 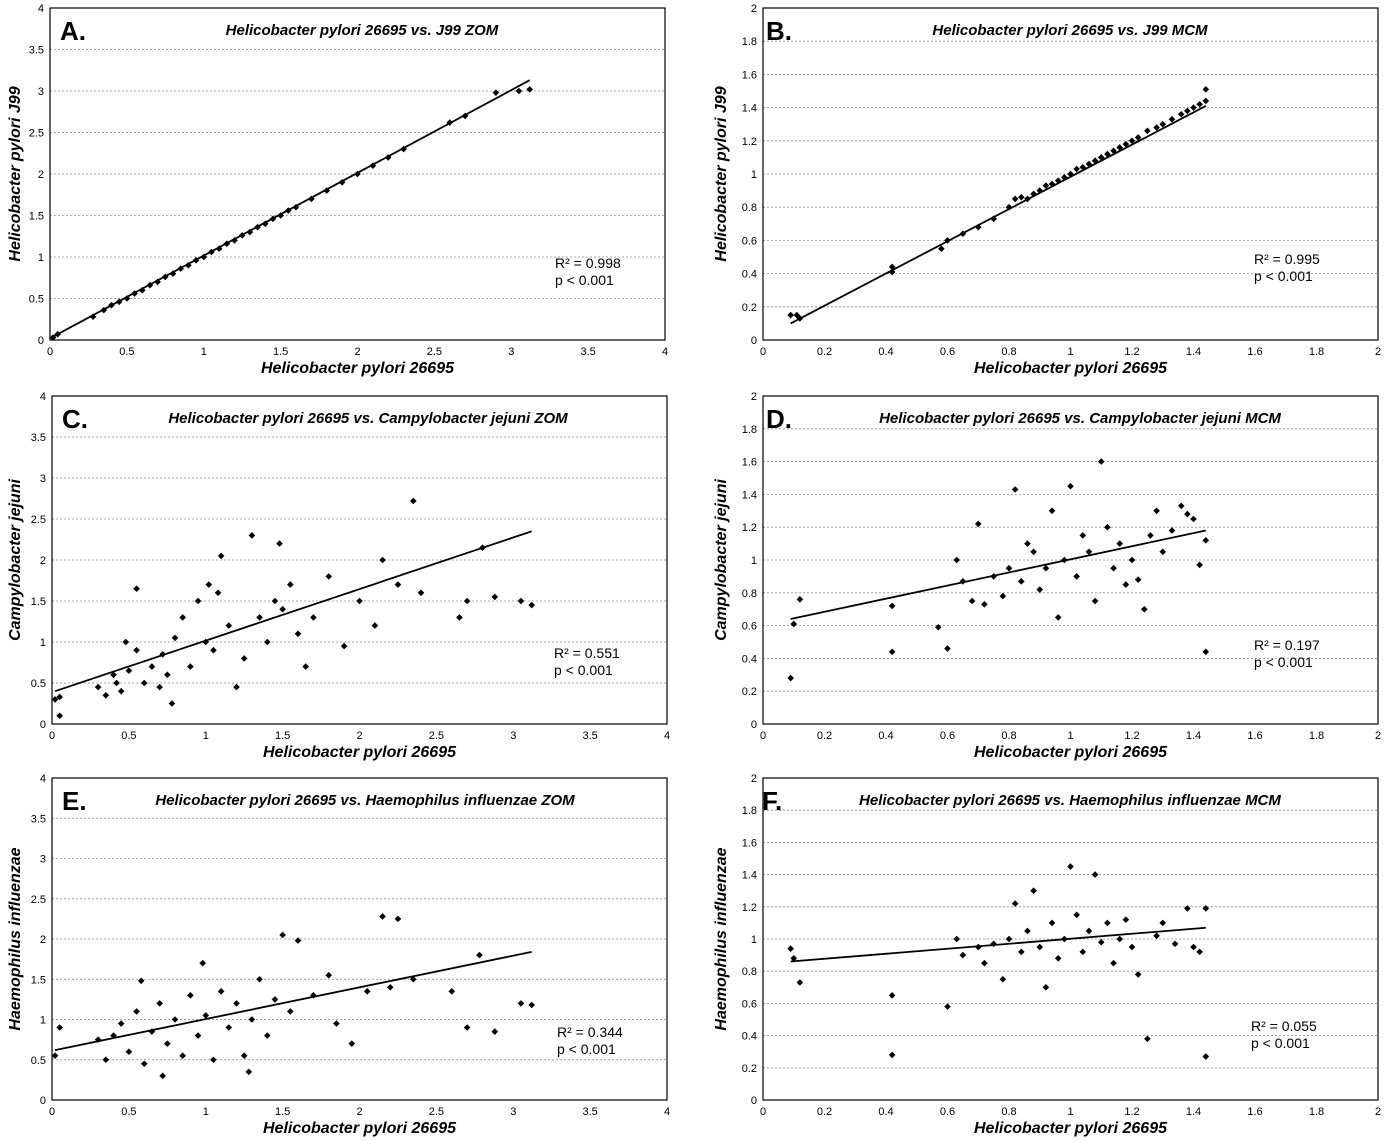 What do you see at coordinates (754, 561) in the screenshot?
I see `y-tick-label: 1` at bounding box center [754, 561].